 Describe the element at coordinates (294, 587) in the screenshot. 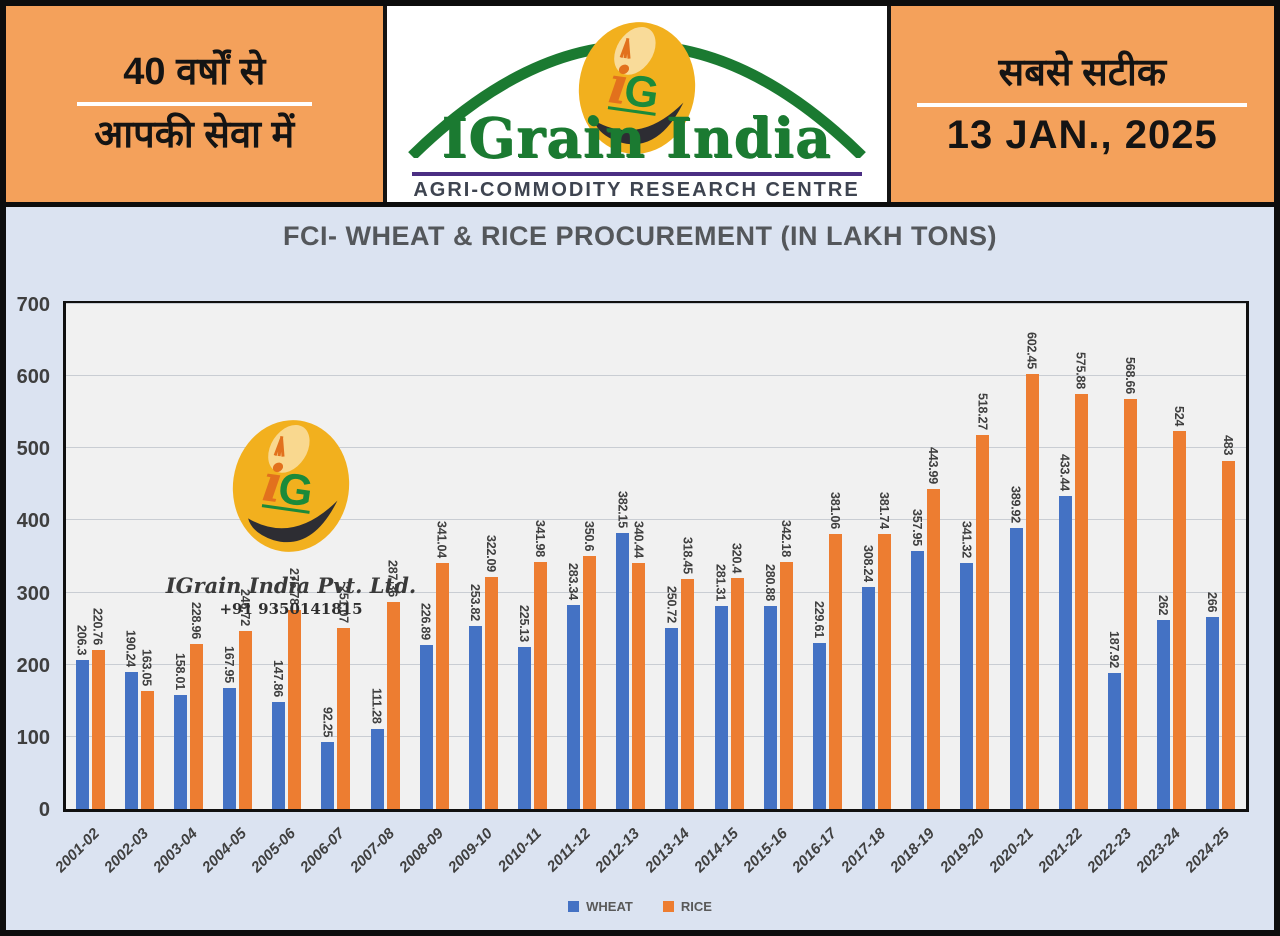

I see `rice-value-label: 275.78` at that location.